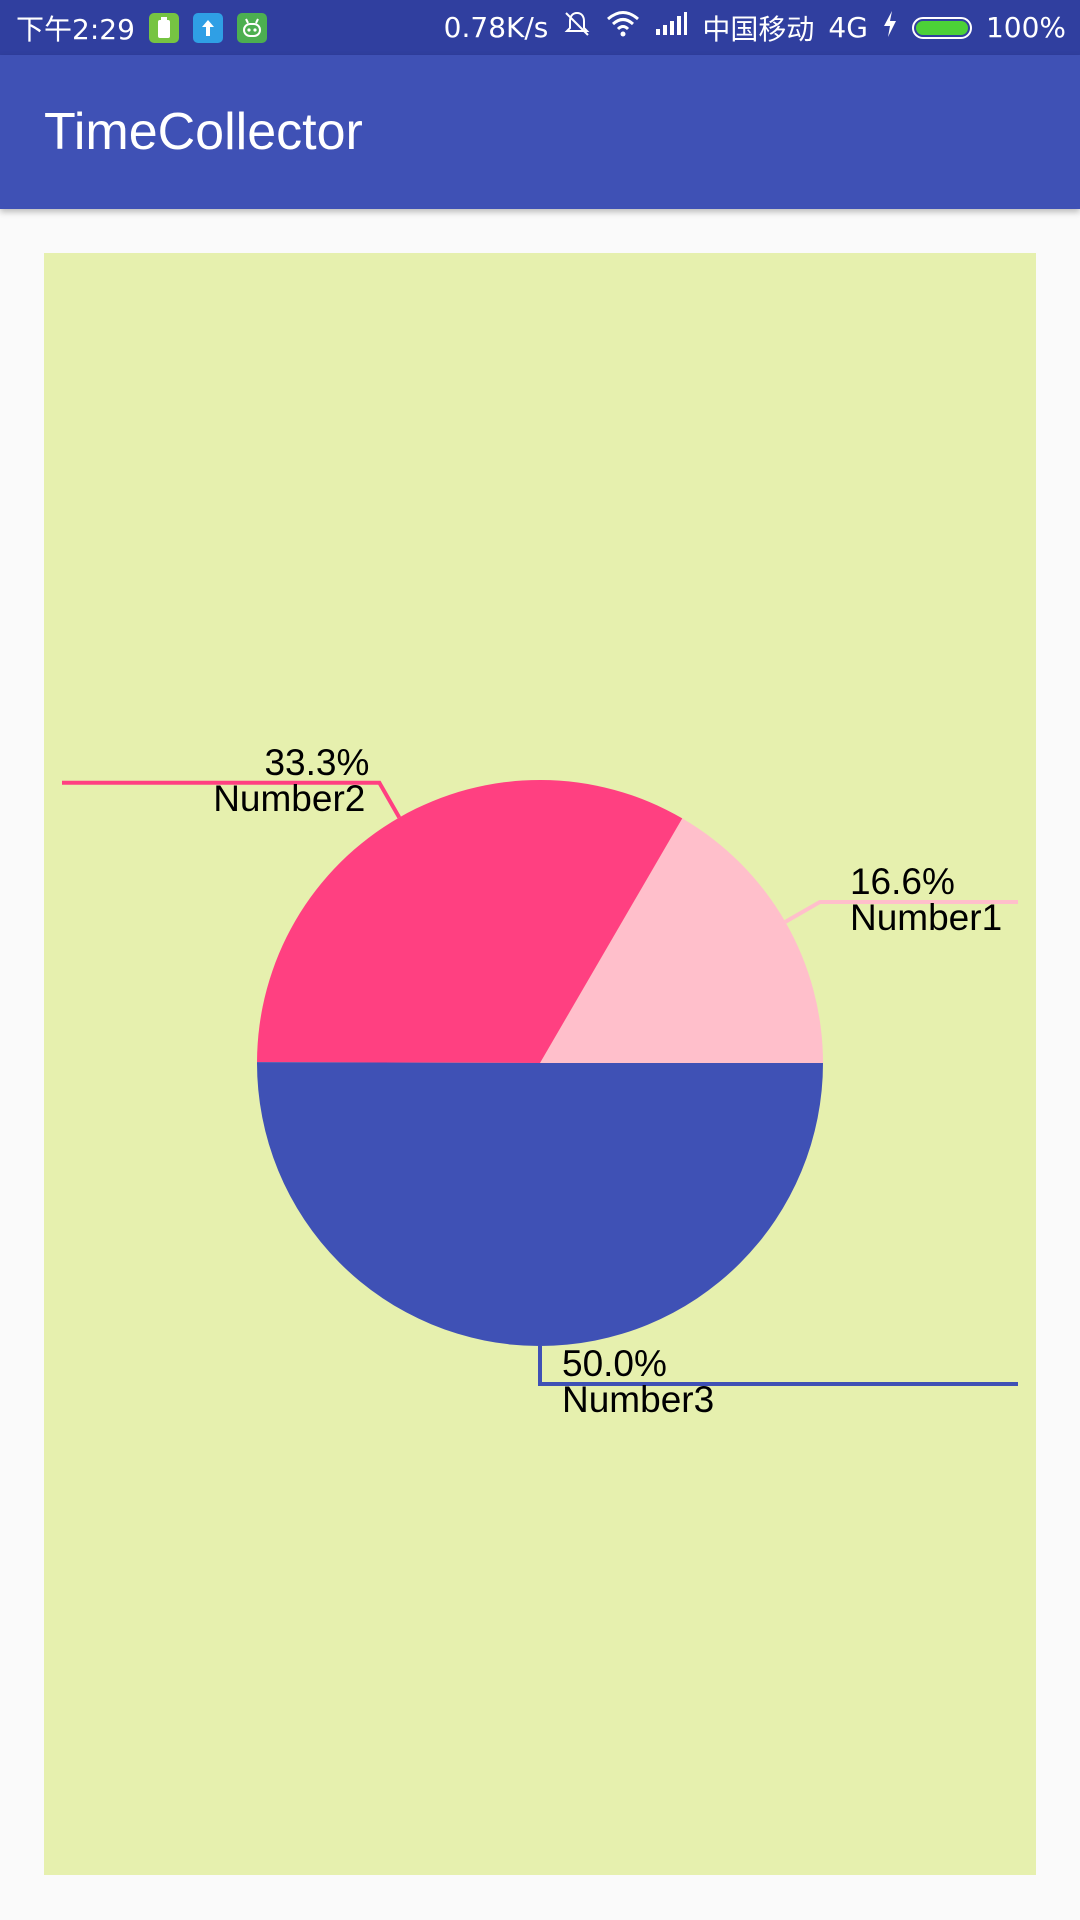 Image resolution: width=1080 pixels, height=1920 pixels. Describe the element at coordinates (540, 1204) in the screenshot. I see `pie-slice-number3` at that location.